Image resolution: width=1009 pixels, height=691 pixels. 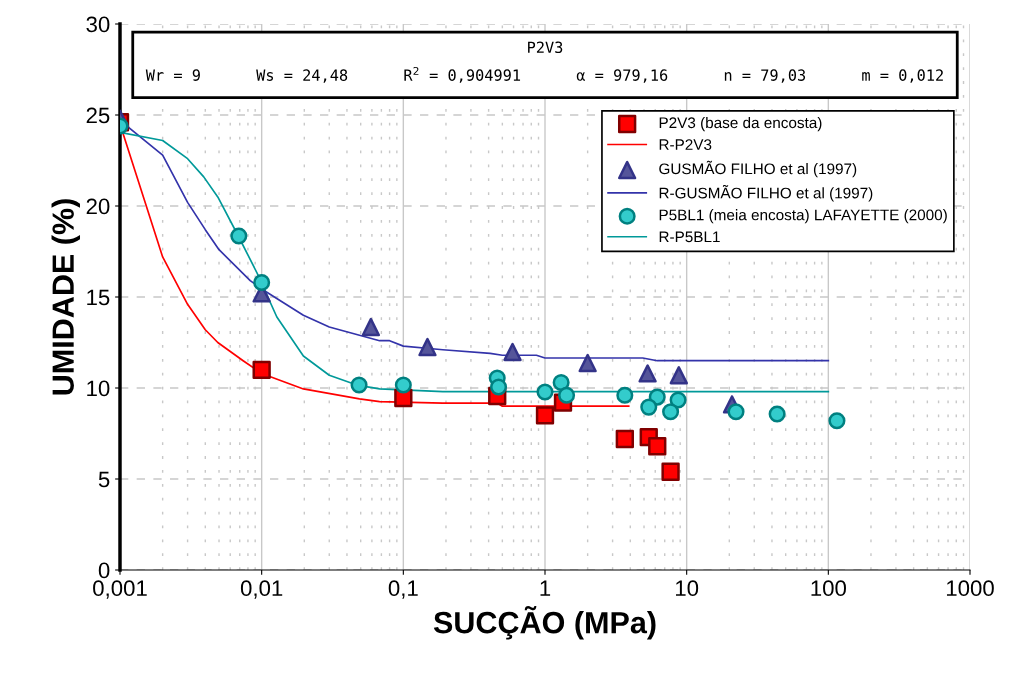 I want to click on x-tick-label: 100, so click(x=828, y=588).